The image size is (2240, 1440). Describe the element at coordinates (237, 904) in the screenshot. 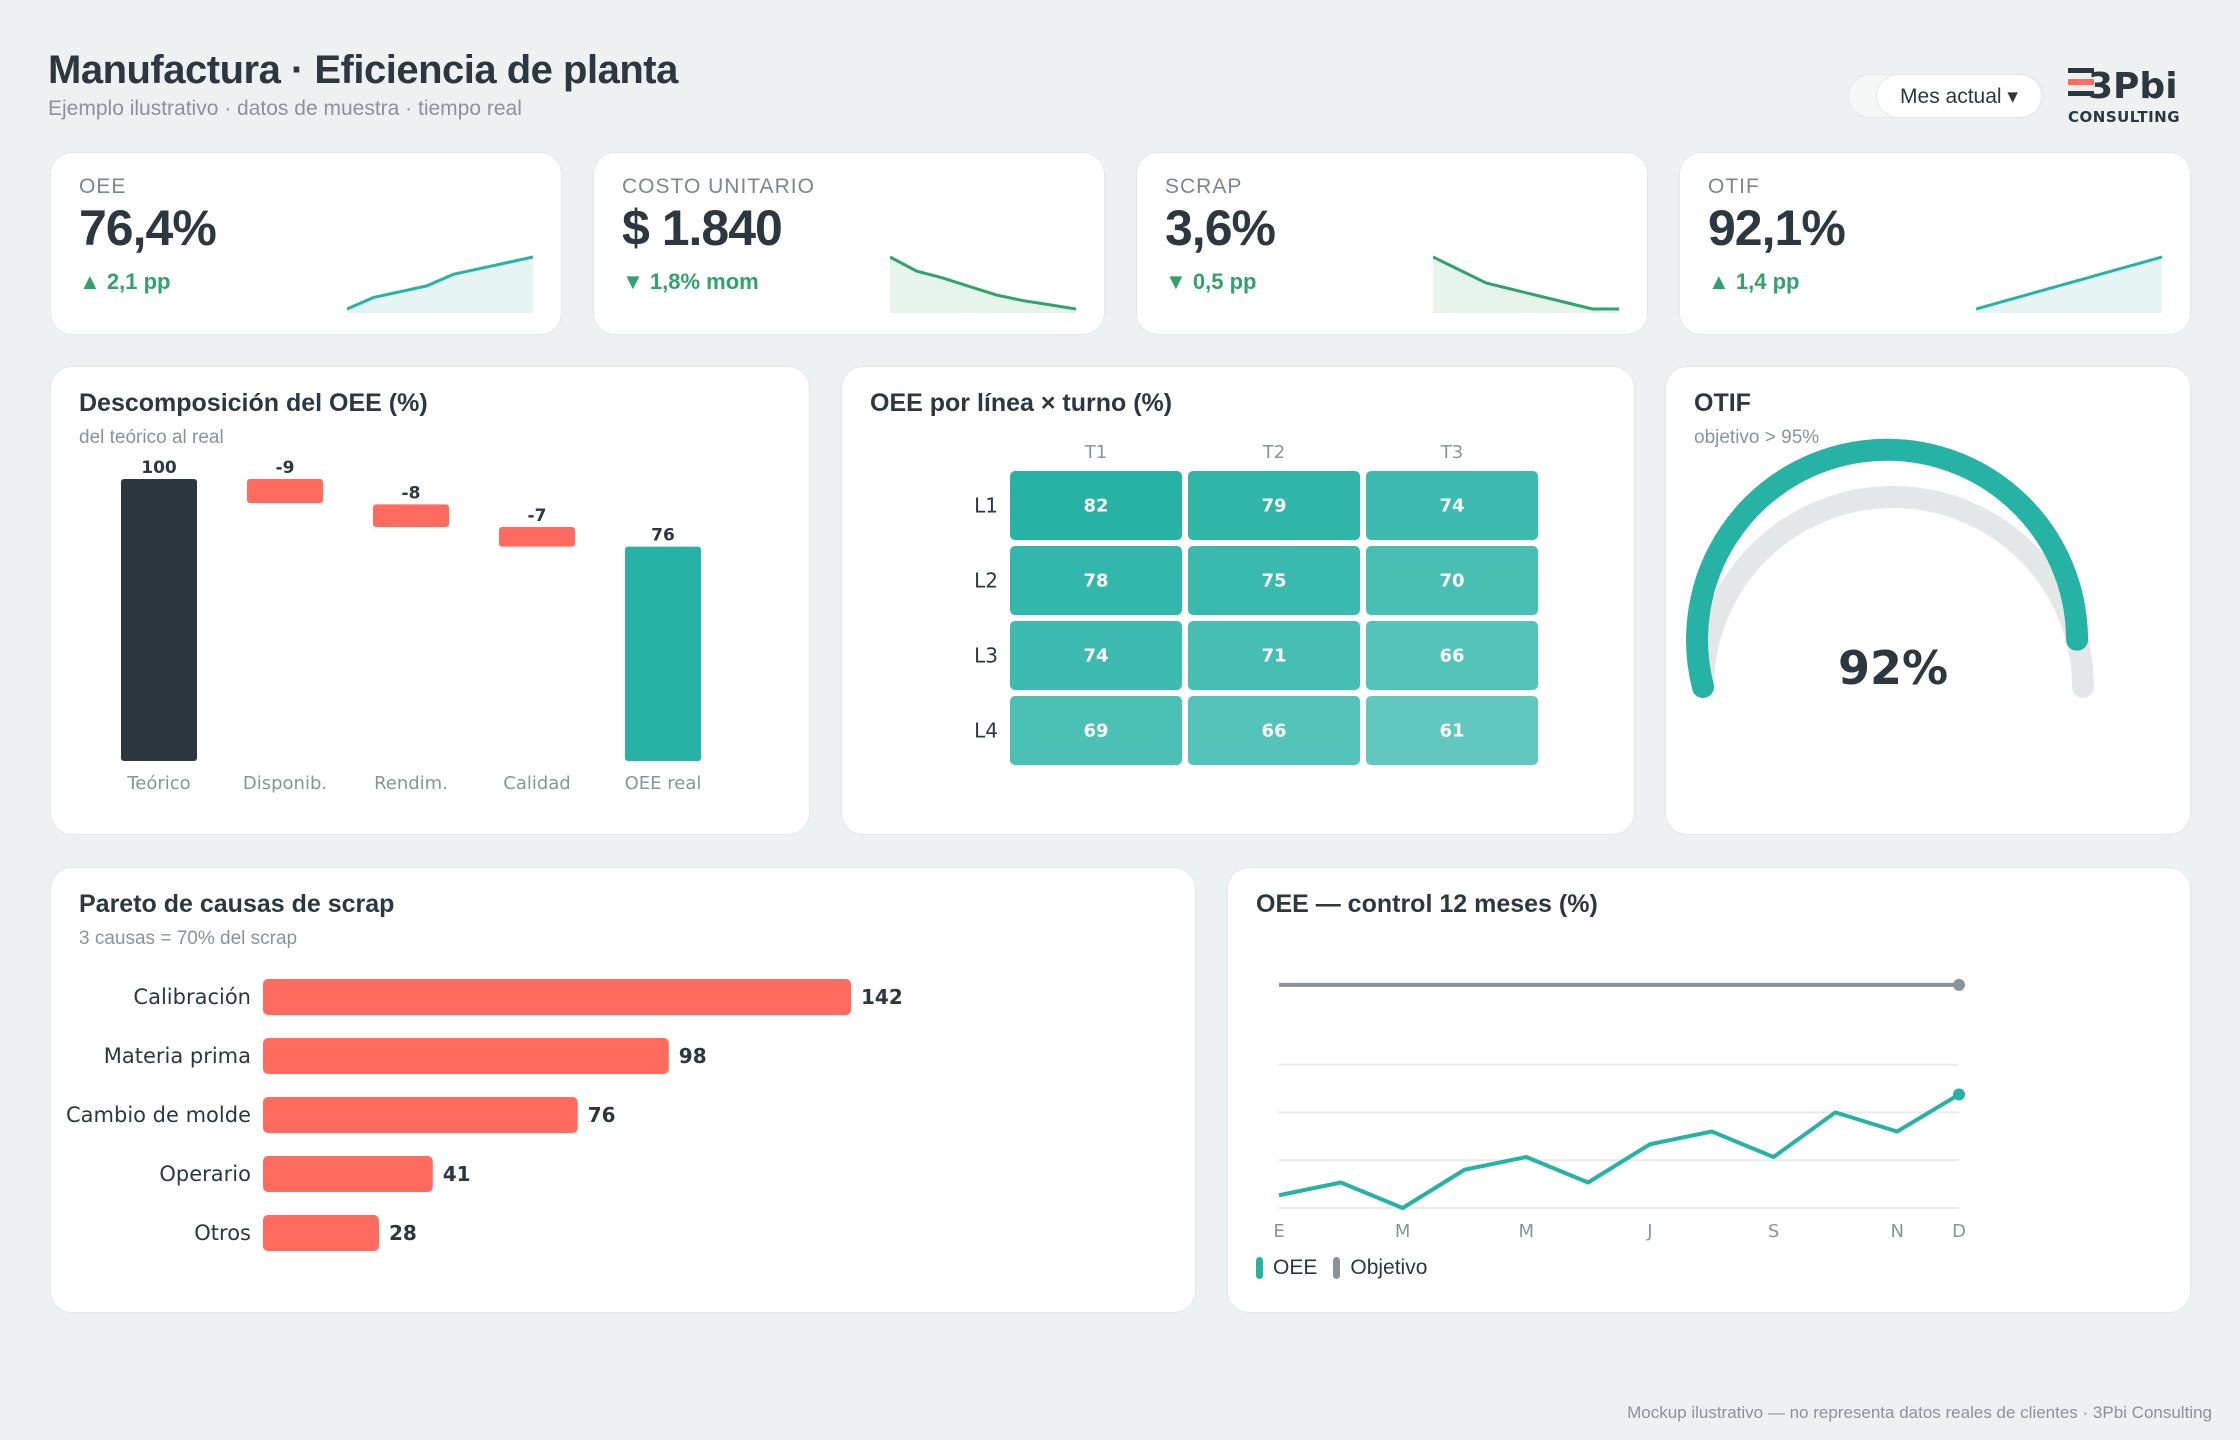

I see `panel-title: Pareto de causas de scrap` at that location.